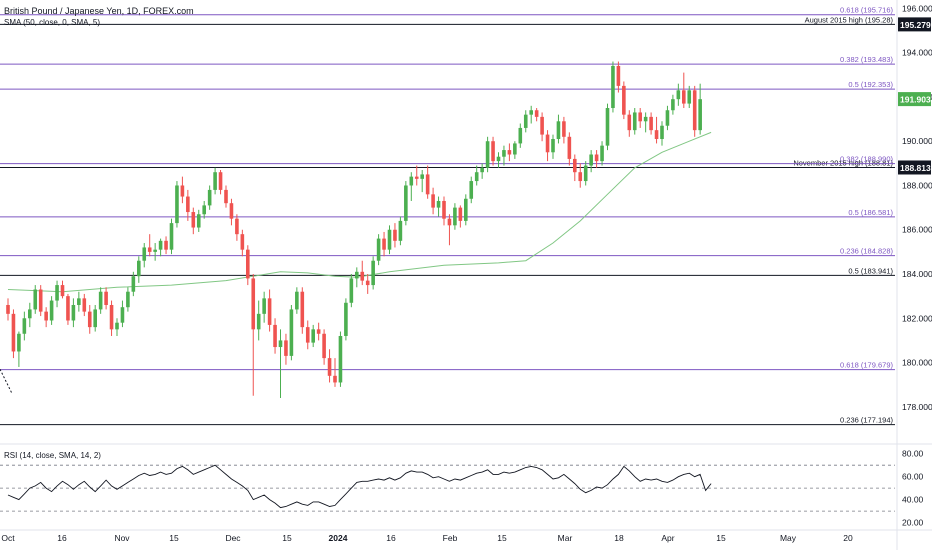 Image resolution: width=932 pixels, height=555 pixels. What do you see at coordinates (866, 420) in the screenshot?
I see `price-level-label: 0.236 (177.194)` at bounding box center [866, 420].